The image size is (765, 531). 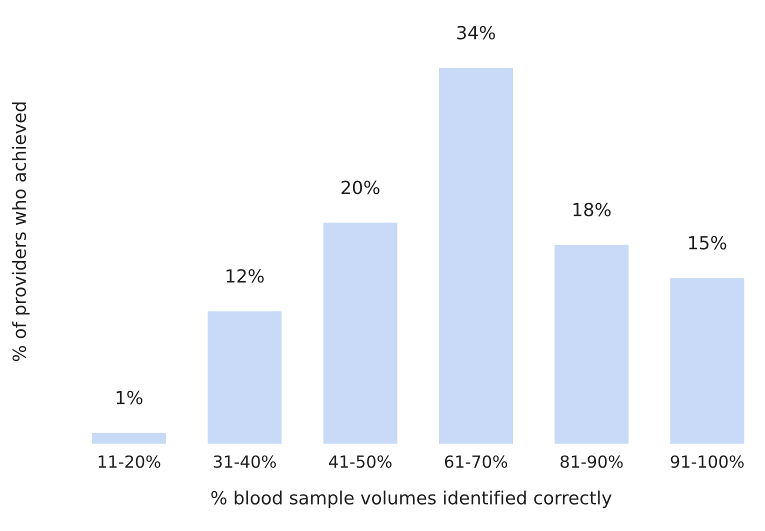 What do you see at coordinates (129, 397) in the screenshot?
I see `data-label: 1%` at bounding box center [129, 397].